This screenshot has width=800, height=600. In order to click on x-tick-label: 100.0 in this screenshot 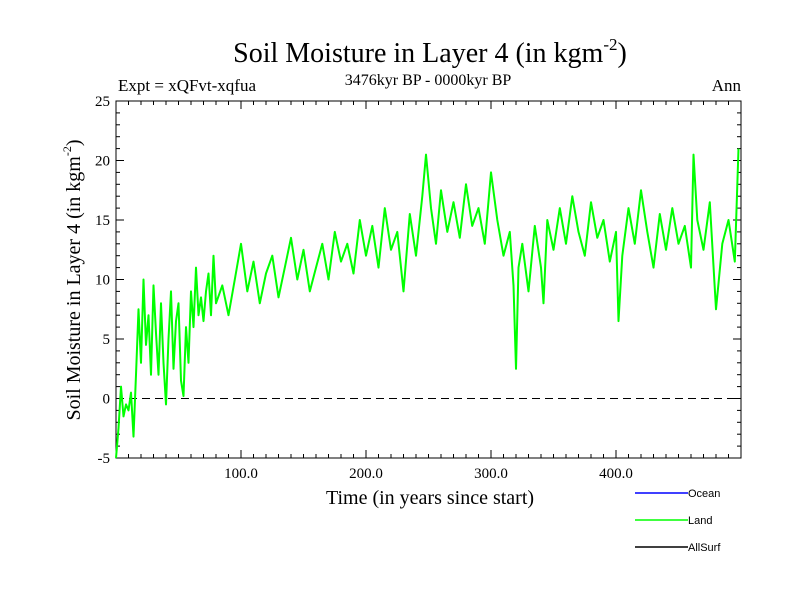, I will do `click(241, 474)`.